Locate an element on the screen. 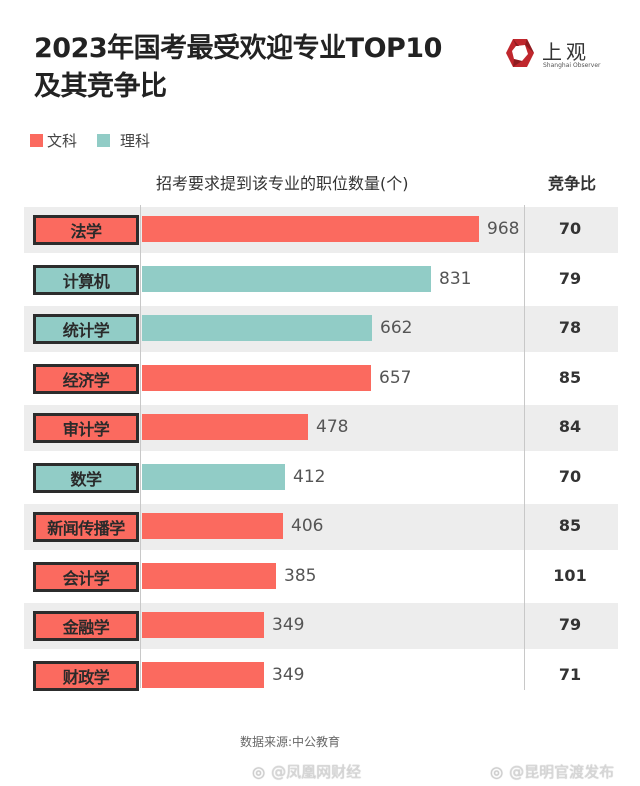  competition-ratio: 71 is located at coordinates (570, 674).